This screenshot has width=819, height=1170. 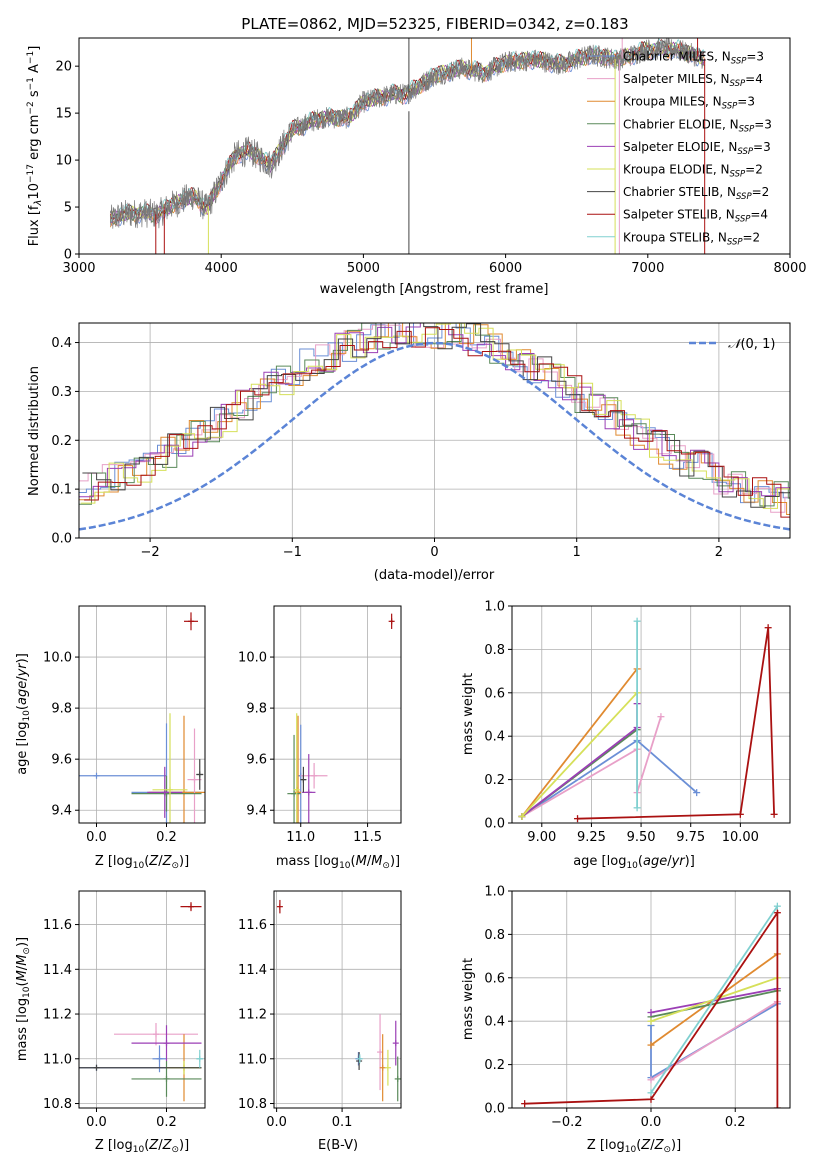 What do you see at coordinates (740, 837) in the screenshot?
I see `panel-xtick-label: 10.00` at bounding box center [740, 837].